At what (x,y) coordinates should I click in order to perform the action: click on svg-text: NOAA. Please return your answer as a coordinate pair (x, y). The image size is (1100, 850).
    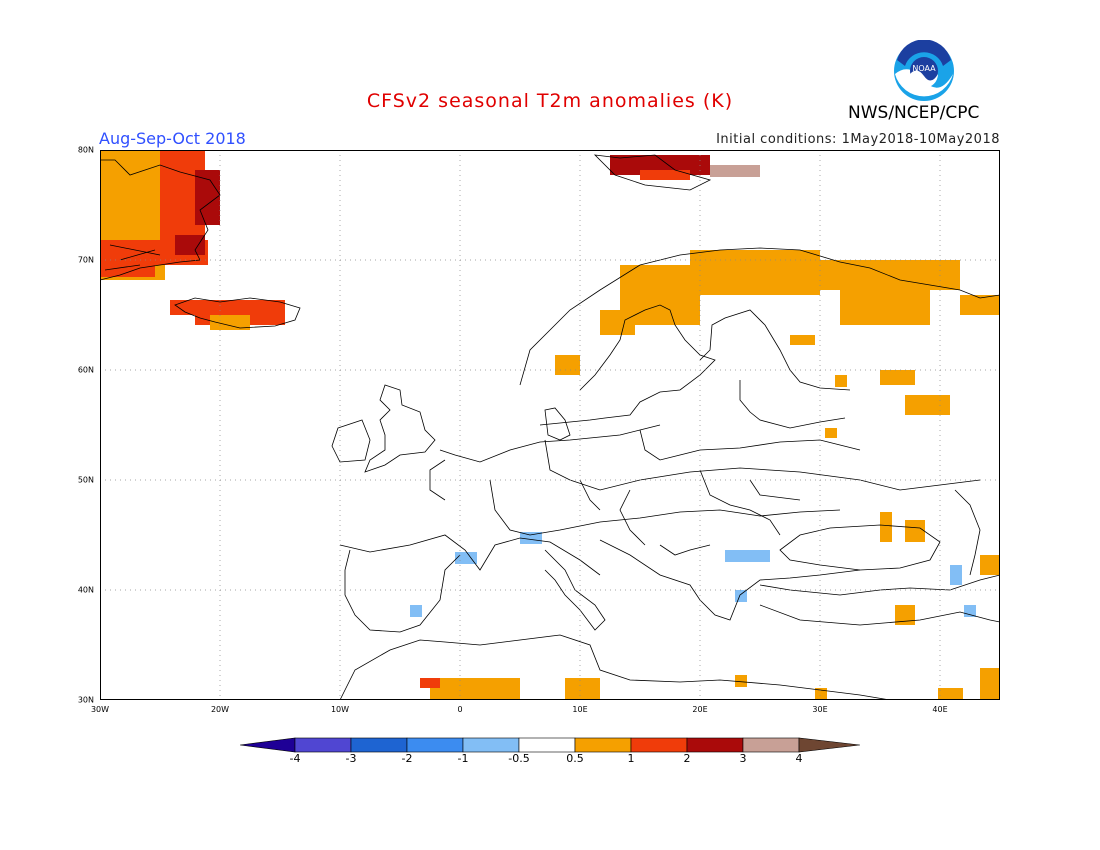
    Looking at the image, I should click on (924, 68).